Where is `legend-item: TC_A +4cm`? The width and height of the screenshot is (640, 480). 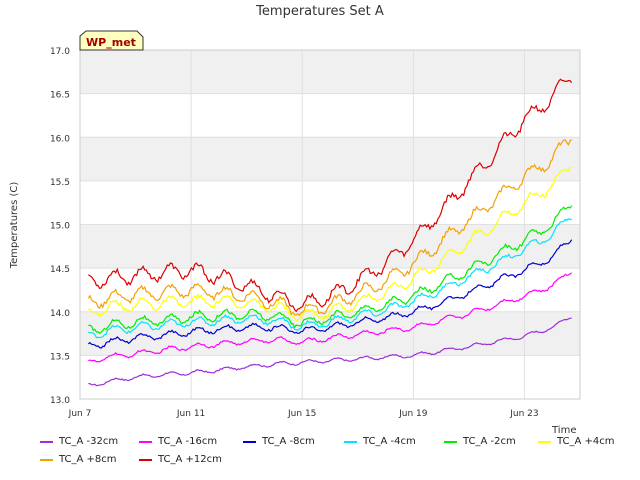 legend-item: TC_A +4cm is located at coordinates (576, 441).